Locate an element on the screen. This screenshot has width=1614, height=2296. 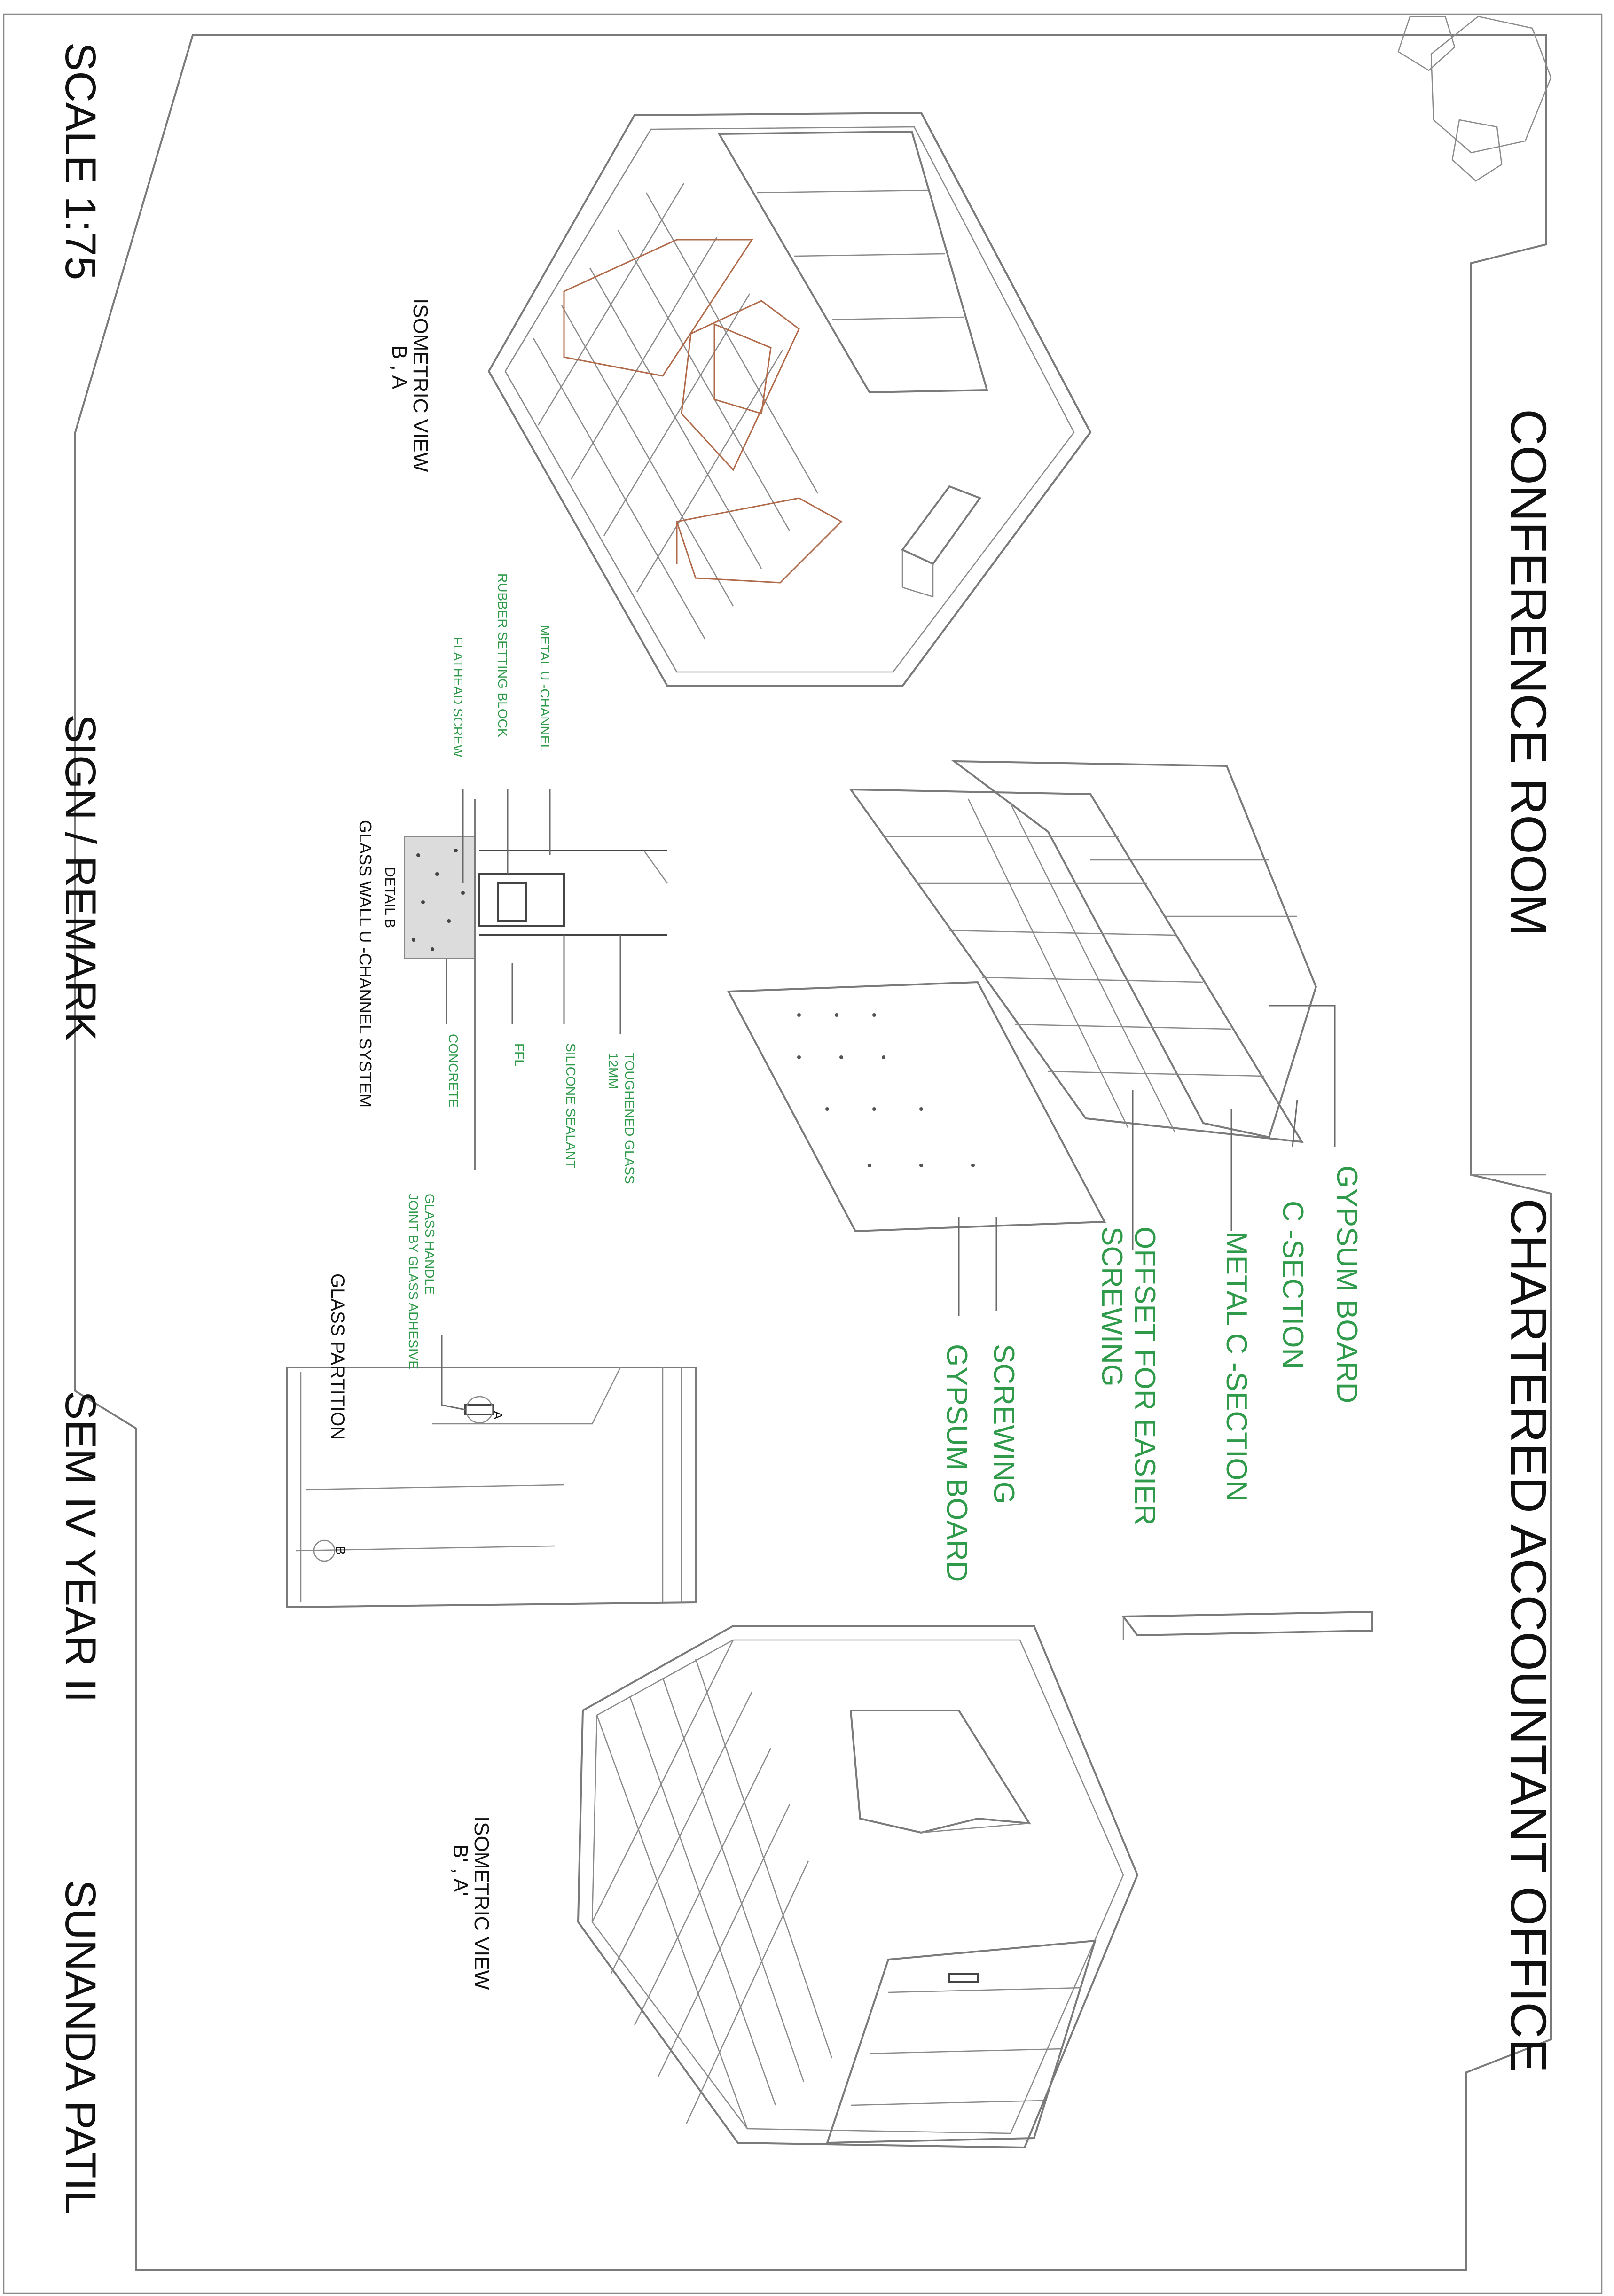
detail-b-callout-ffl: FFL is located at coordinates (519, 1055).